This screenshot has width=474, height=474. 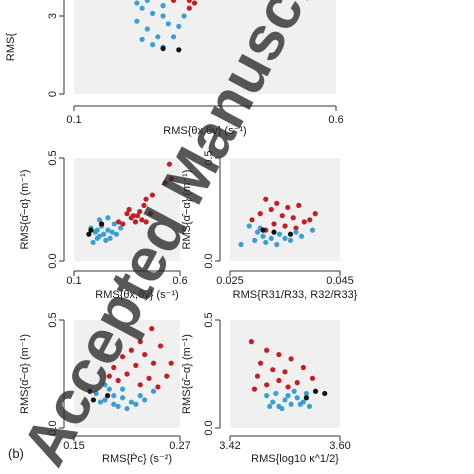 I want to click on y-tick-label: 0.0, so click(x=53, y=260).